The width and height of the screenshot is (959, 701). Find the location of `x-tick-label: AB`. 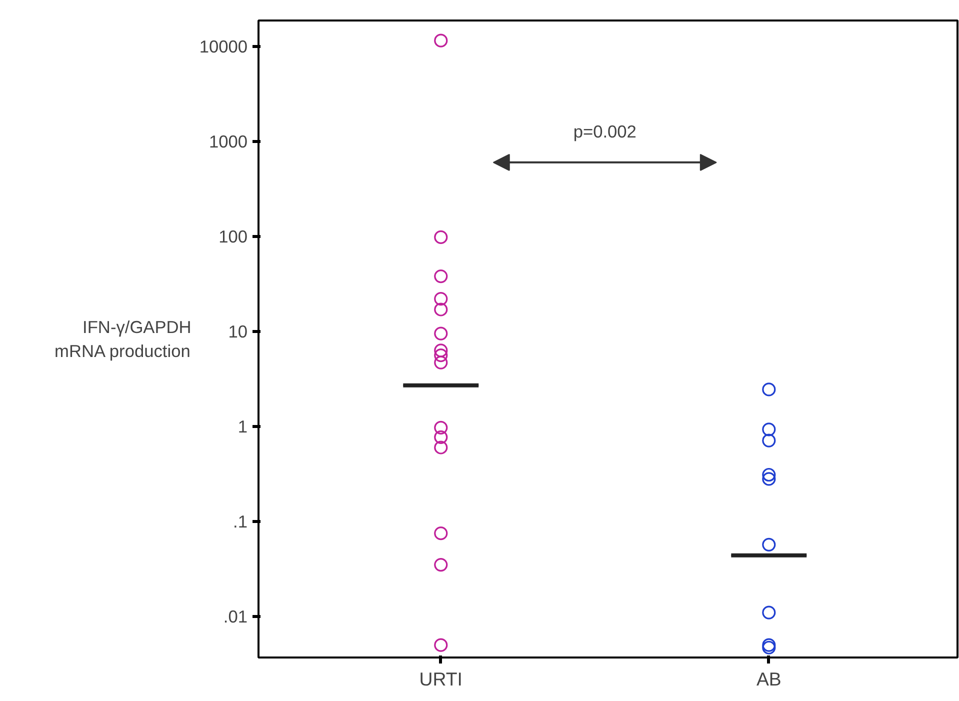

x-tick-label: AB is located at coordinates (769, 679).